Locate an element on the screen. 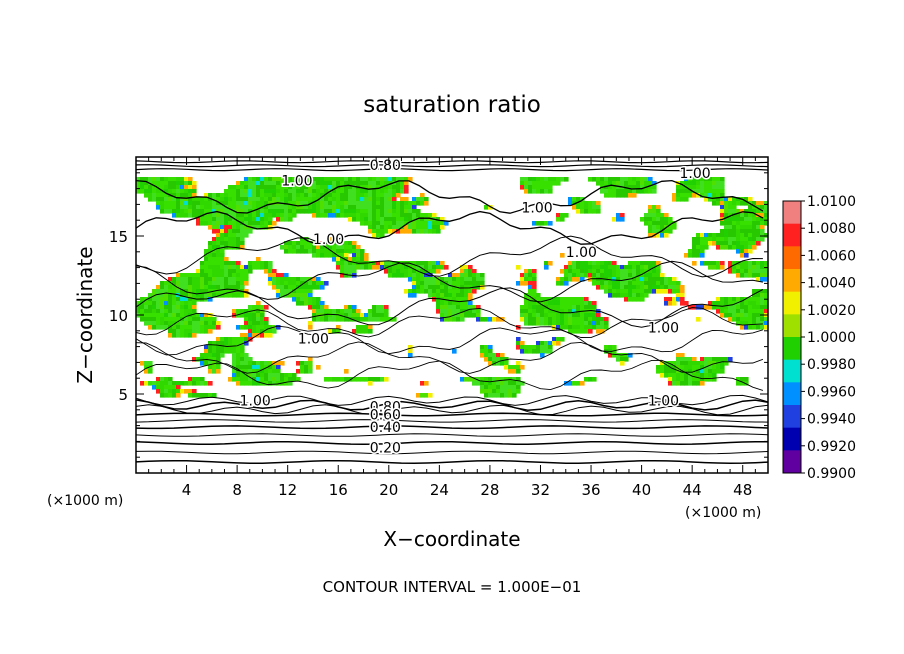 This screenshot has height=654, width=904. x-tick-label: 16 is located at coordinates (338, 490).